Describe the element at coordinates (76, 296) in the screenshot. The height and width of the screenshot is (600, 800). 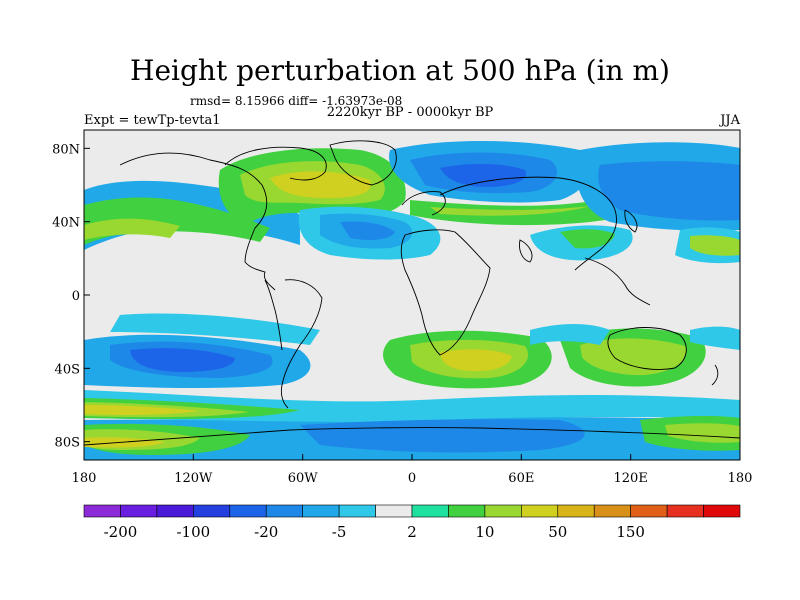
I see `lat-tick-label: 0` at that location.